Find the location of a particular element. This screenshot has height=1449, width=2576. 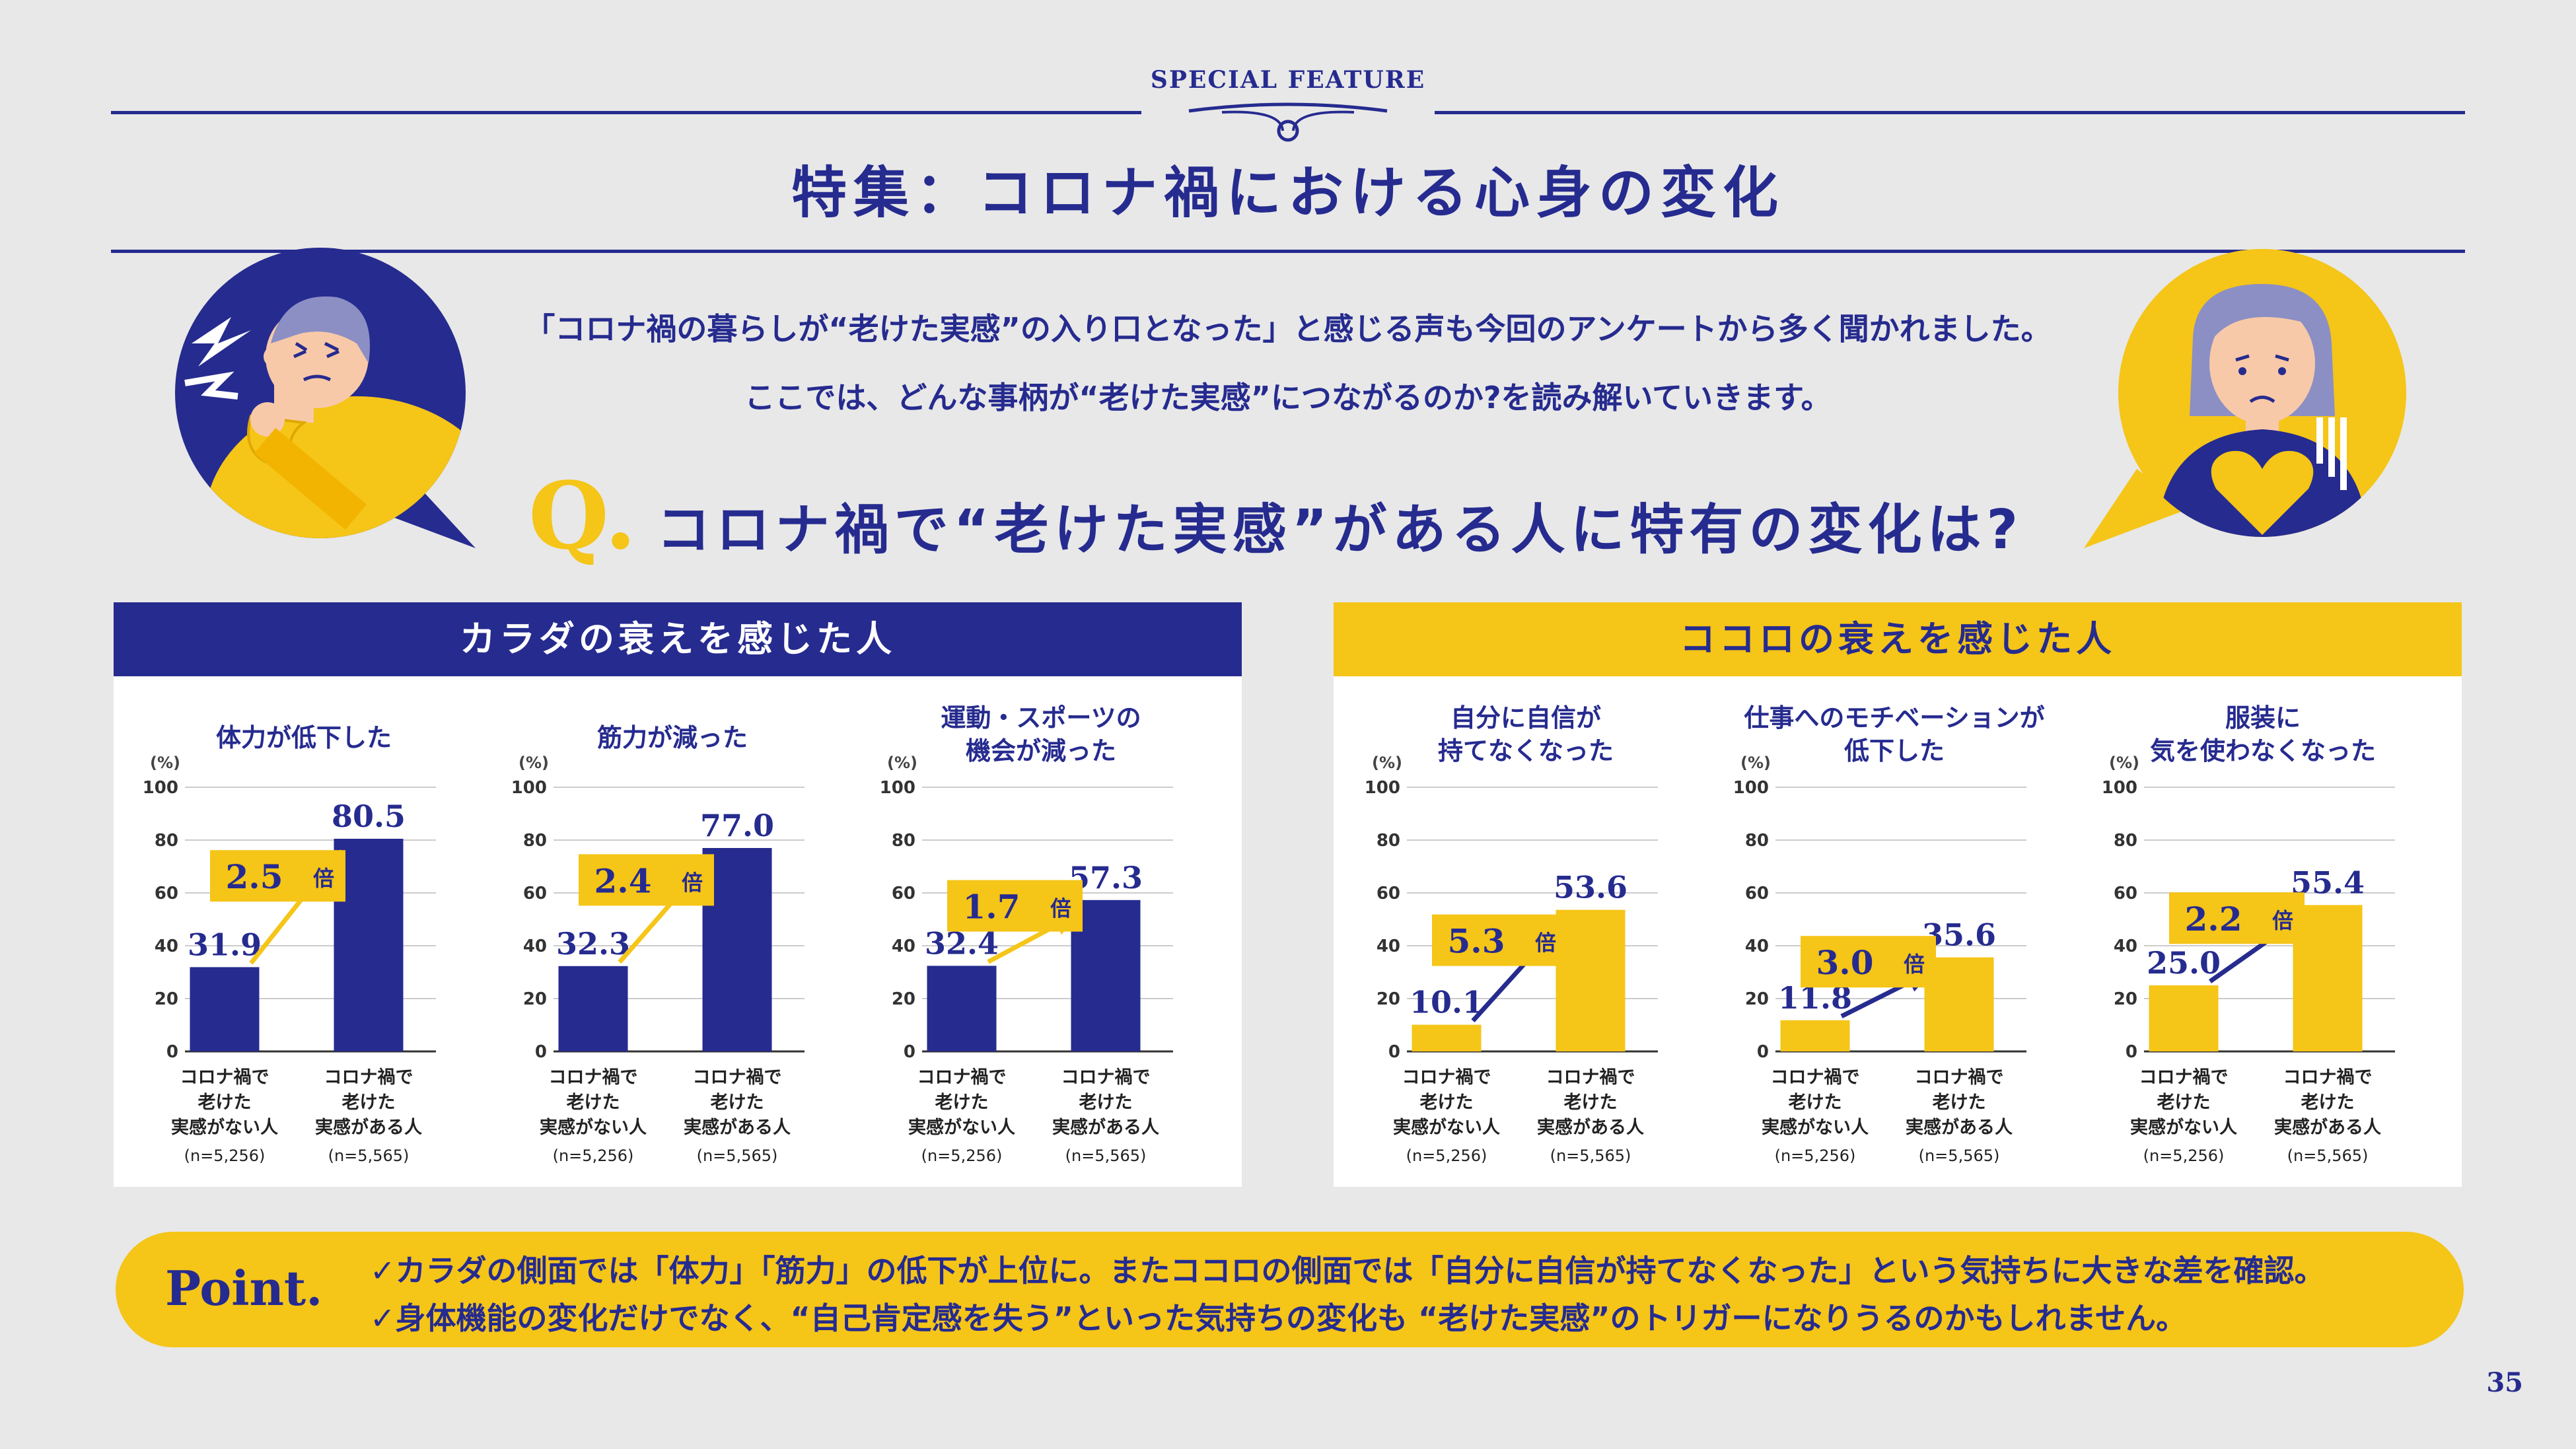

multiplier-value: 5.3 is located at coordinates (1476, 942).